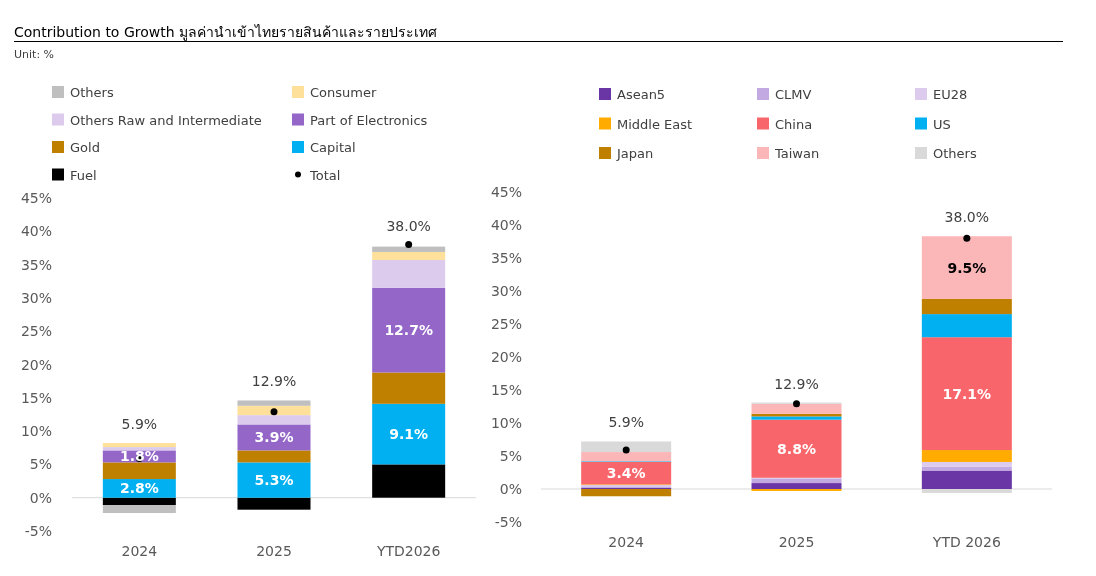 This screenshot has width=1096, height=576. I want to click on data-label: 3.9%, so click(274, 437).